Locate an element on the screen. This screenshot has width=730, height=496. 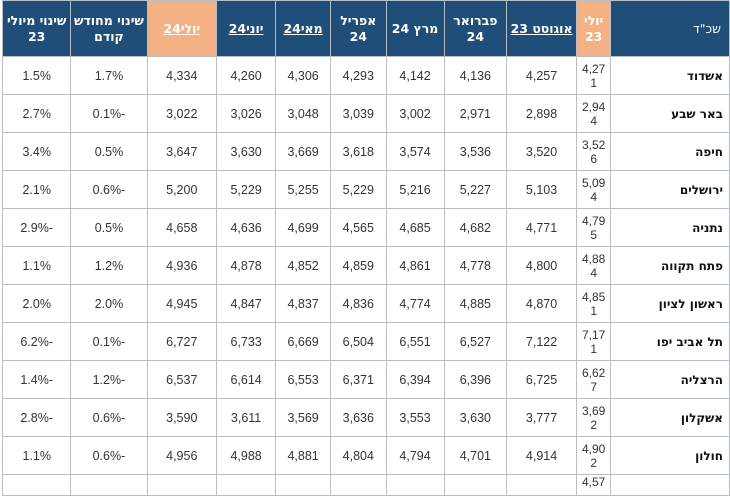
cell-jun24: 4,988 is located at coordinates (246, 455).